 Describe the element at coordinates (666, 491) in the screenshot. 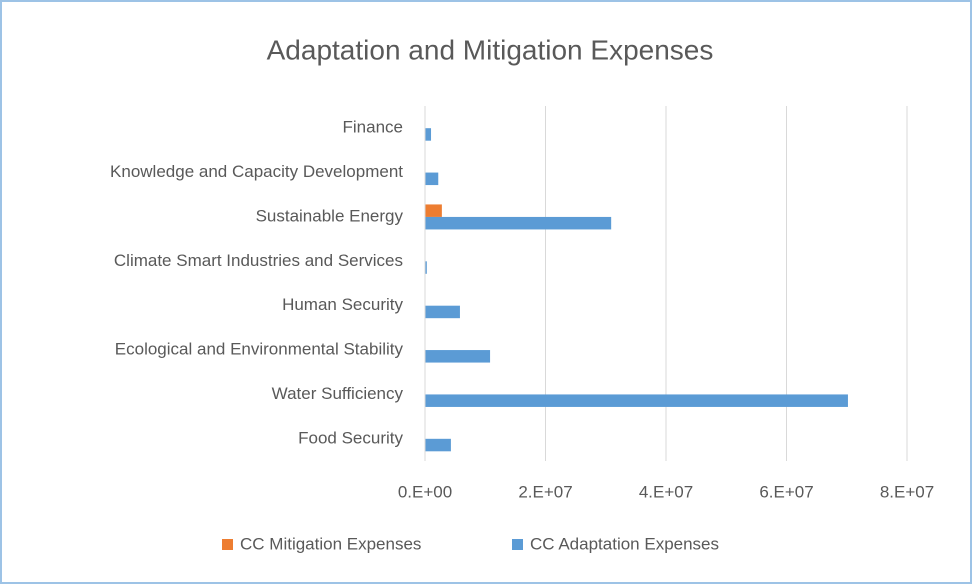

I see `x-tick-label: 4.E+07` at that location.